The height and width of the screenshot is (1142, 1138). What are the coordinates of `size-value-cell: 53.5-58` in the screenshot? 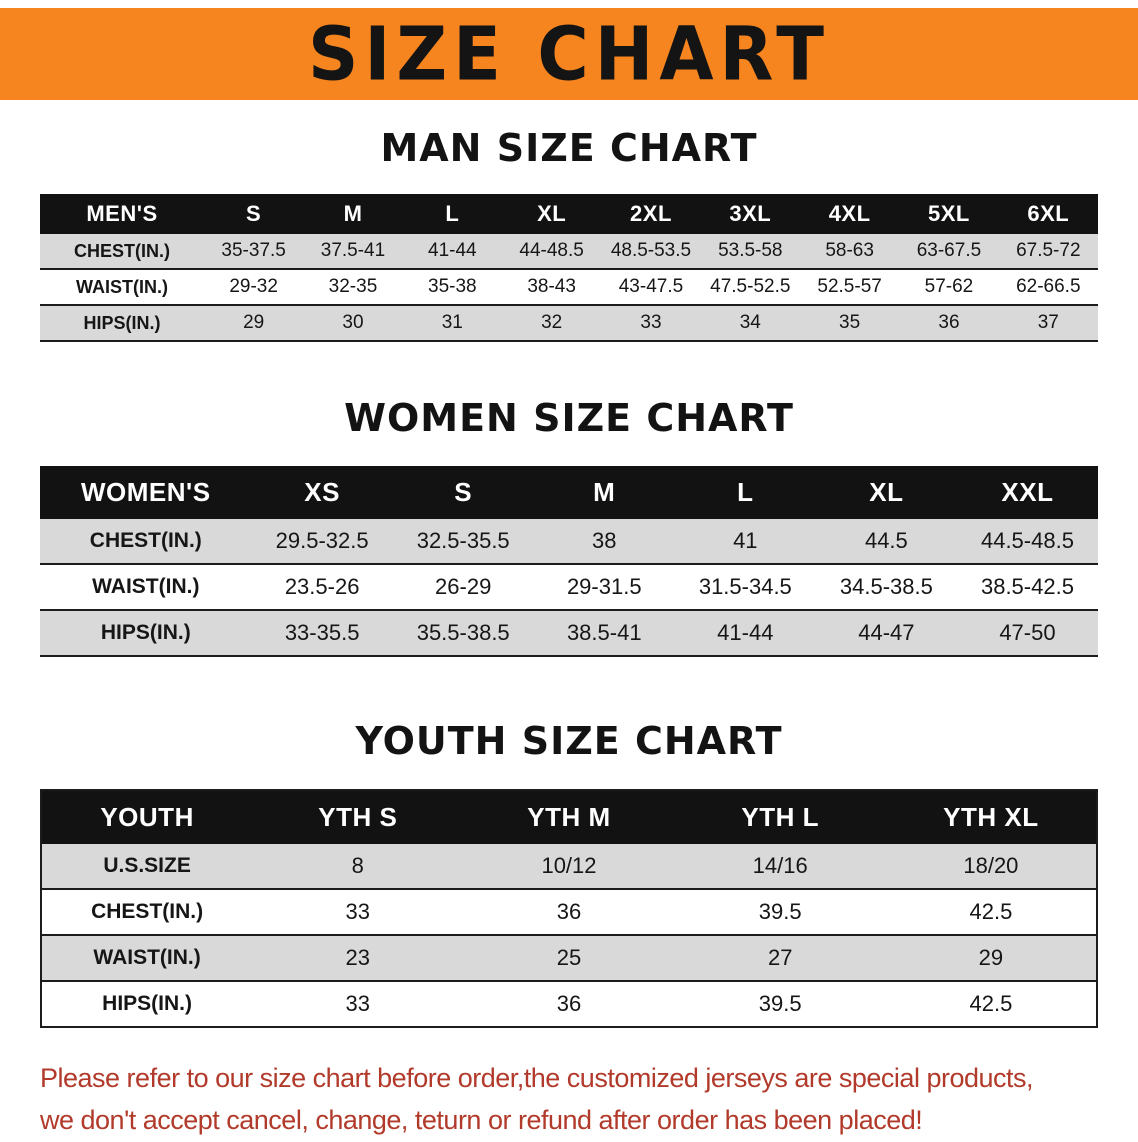 It's located at (750, 251).